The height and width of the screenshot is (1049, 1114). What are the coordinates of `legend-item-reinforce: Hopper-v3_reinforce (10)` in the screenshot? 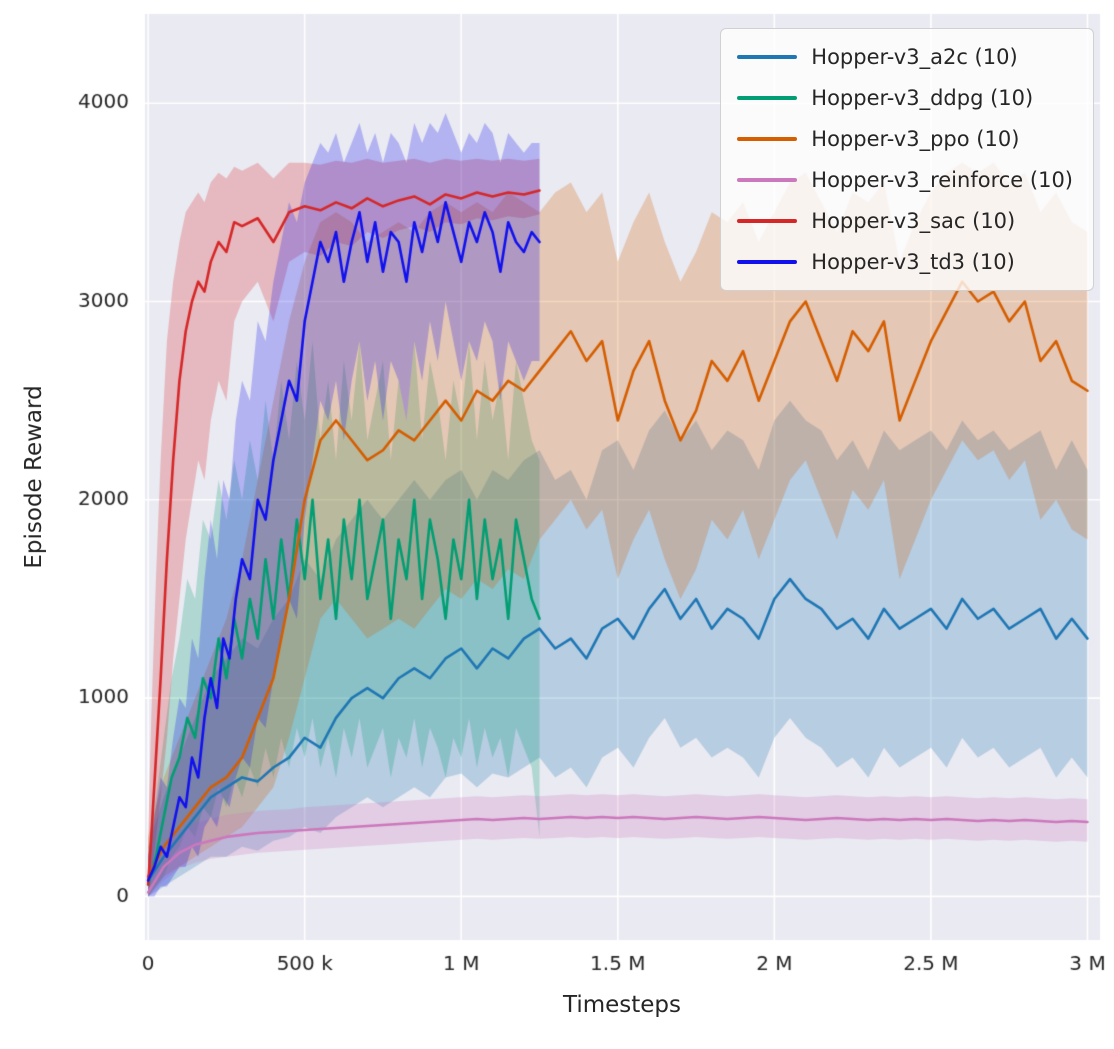 It's located at (905, 180).